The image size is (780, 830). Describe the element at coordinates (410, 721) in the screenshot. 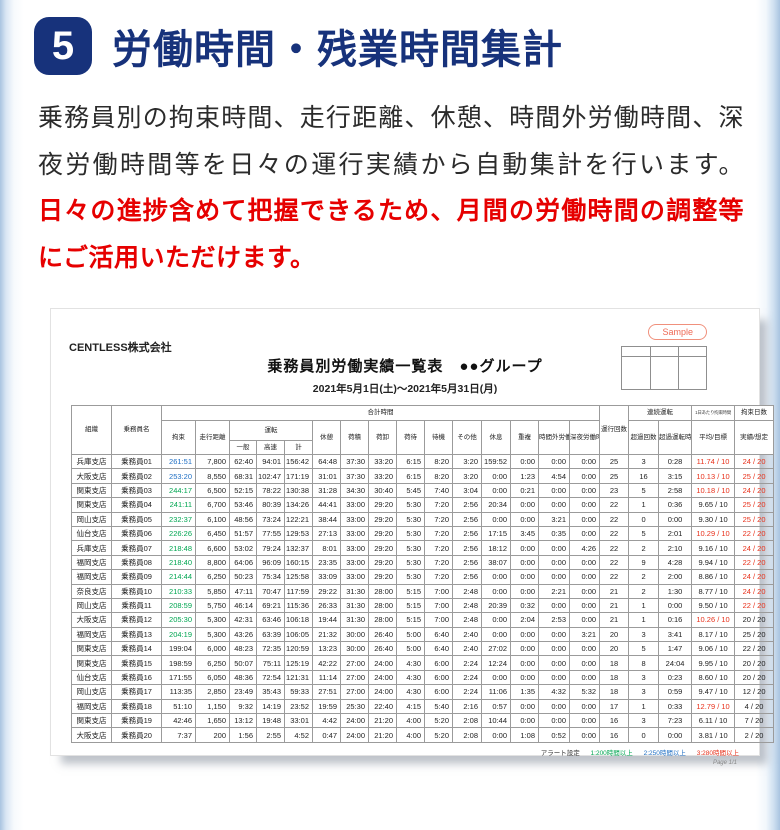

I see `cell: 4:00` at that location.